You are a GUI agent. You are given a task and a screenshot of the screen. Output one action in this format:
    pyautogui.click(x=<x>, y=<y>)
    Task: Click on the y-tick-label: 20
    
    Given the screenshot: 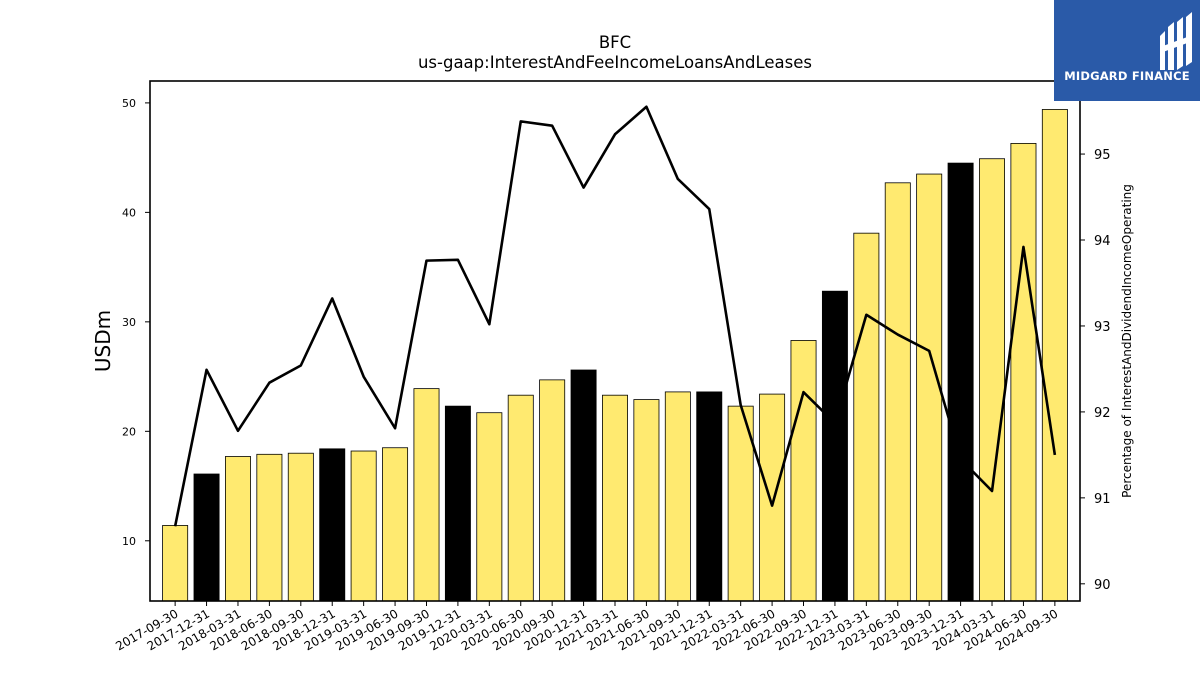 What is the action you would take?
    pyautogui.click(x=129, y=431)
    